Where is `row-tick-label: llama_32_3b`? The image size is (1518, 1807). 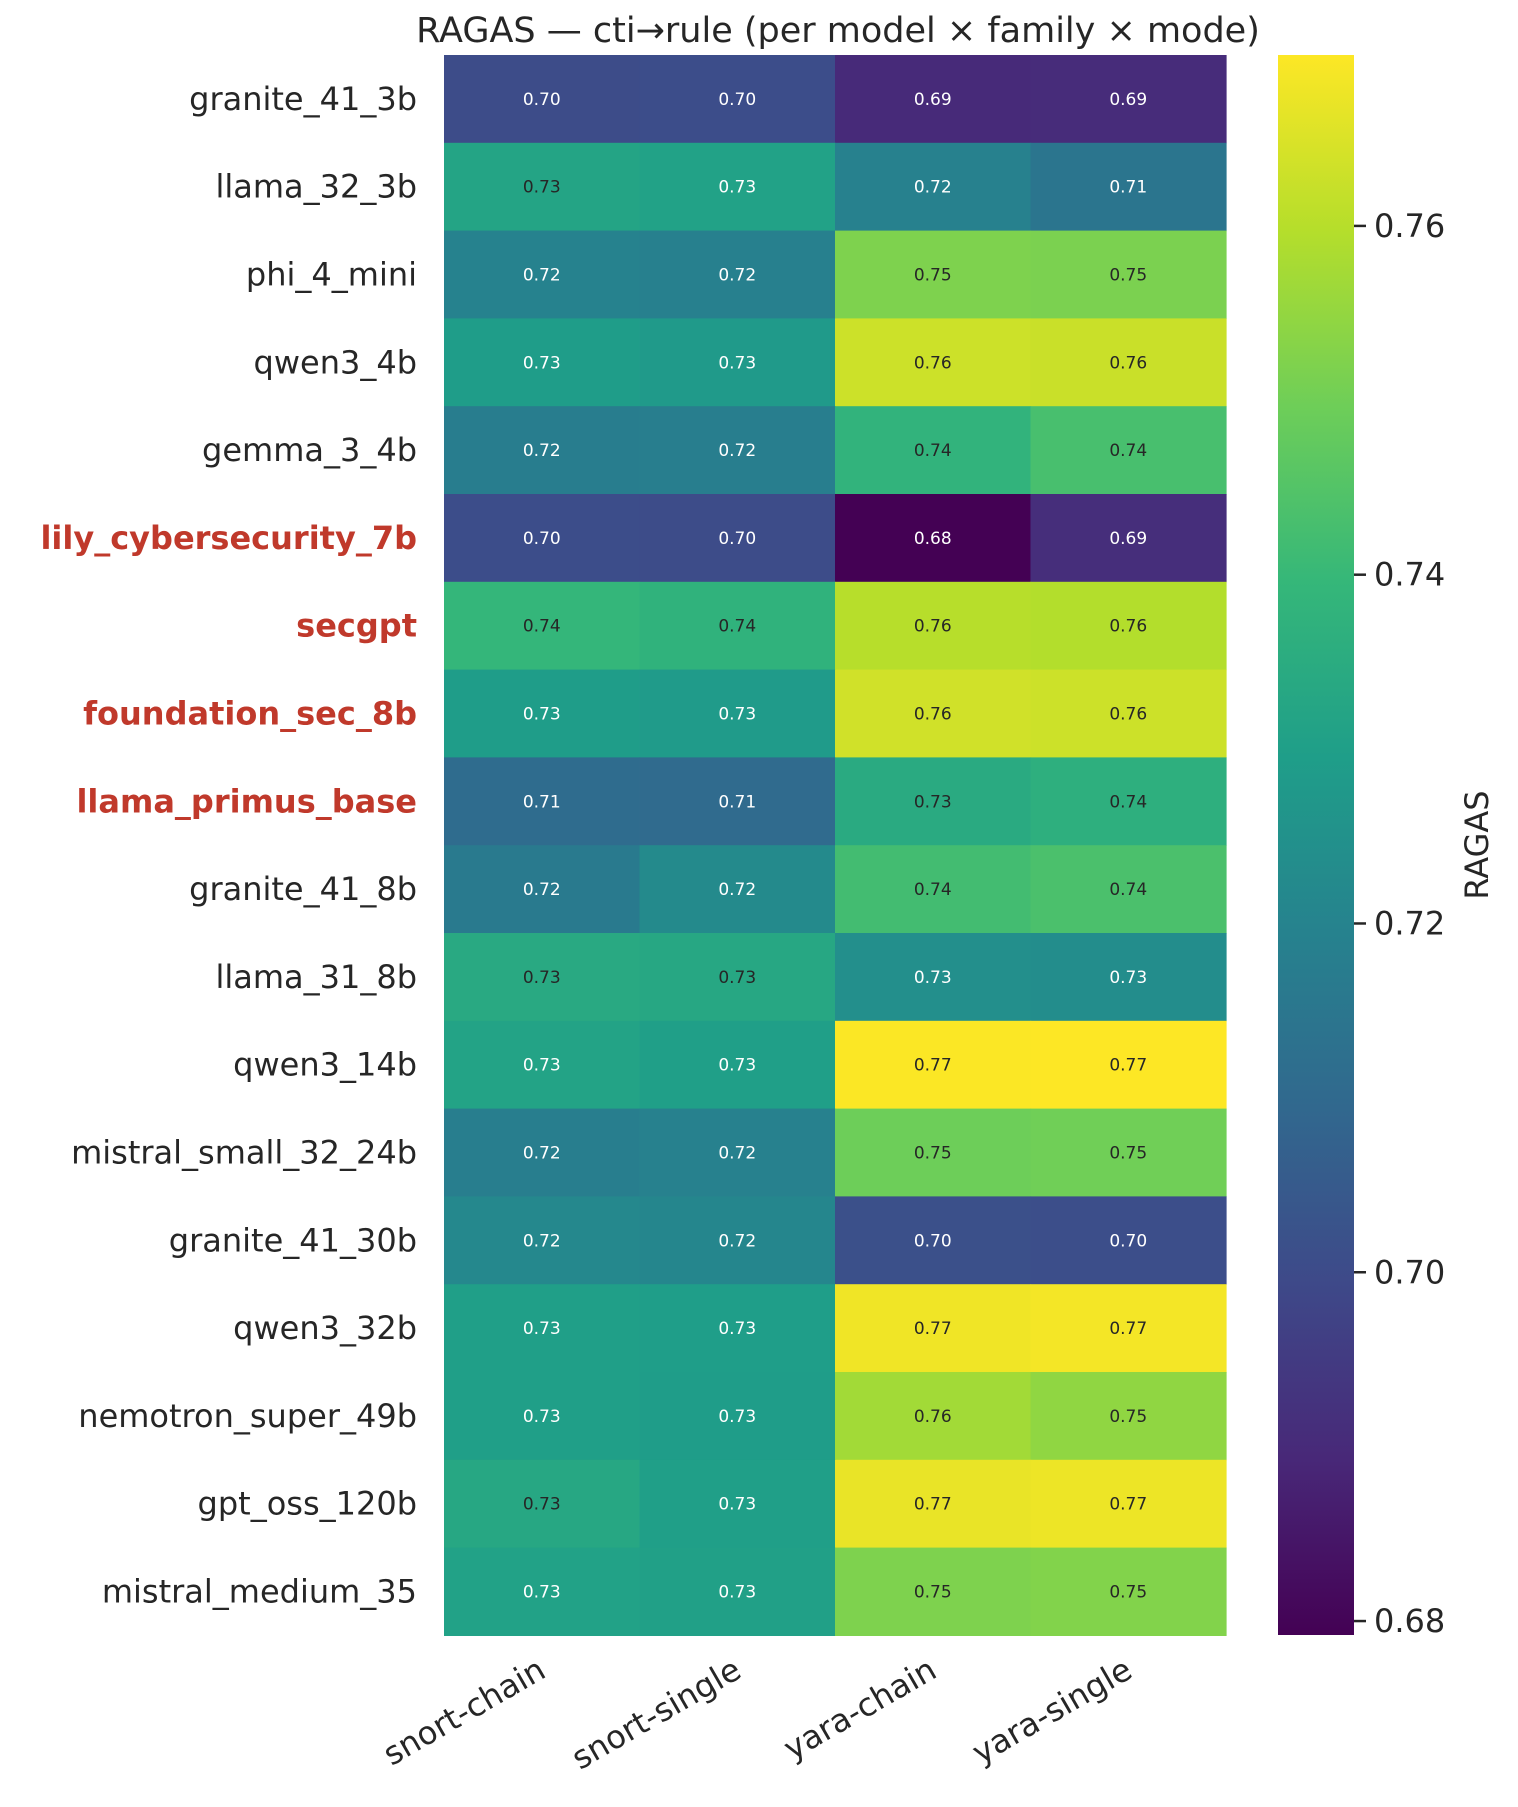 row-tick-label: llama_32_3b is located at coordinates (316, 187).